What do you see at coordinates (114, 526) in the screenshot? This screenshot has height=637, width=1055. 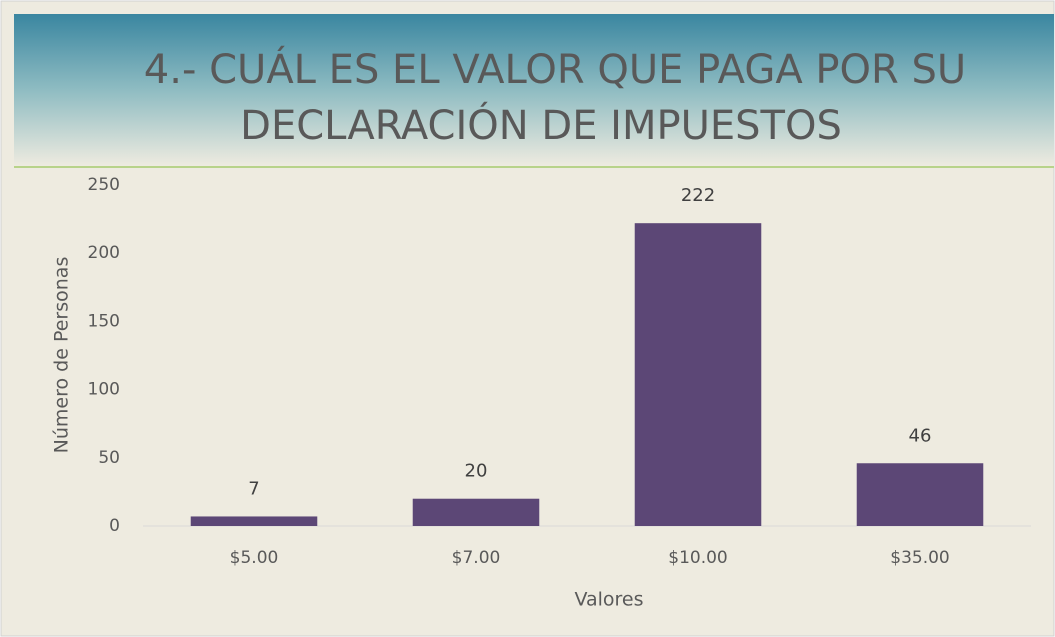 I see `y-tick-label: 0` at bounding box center [114, 526].